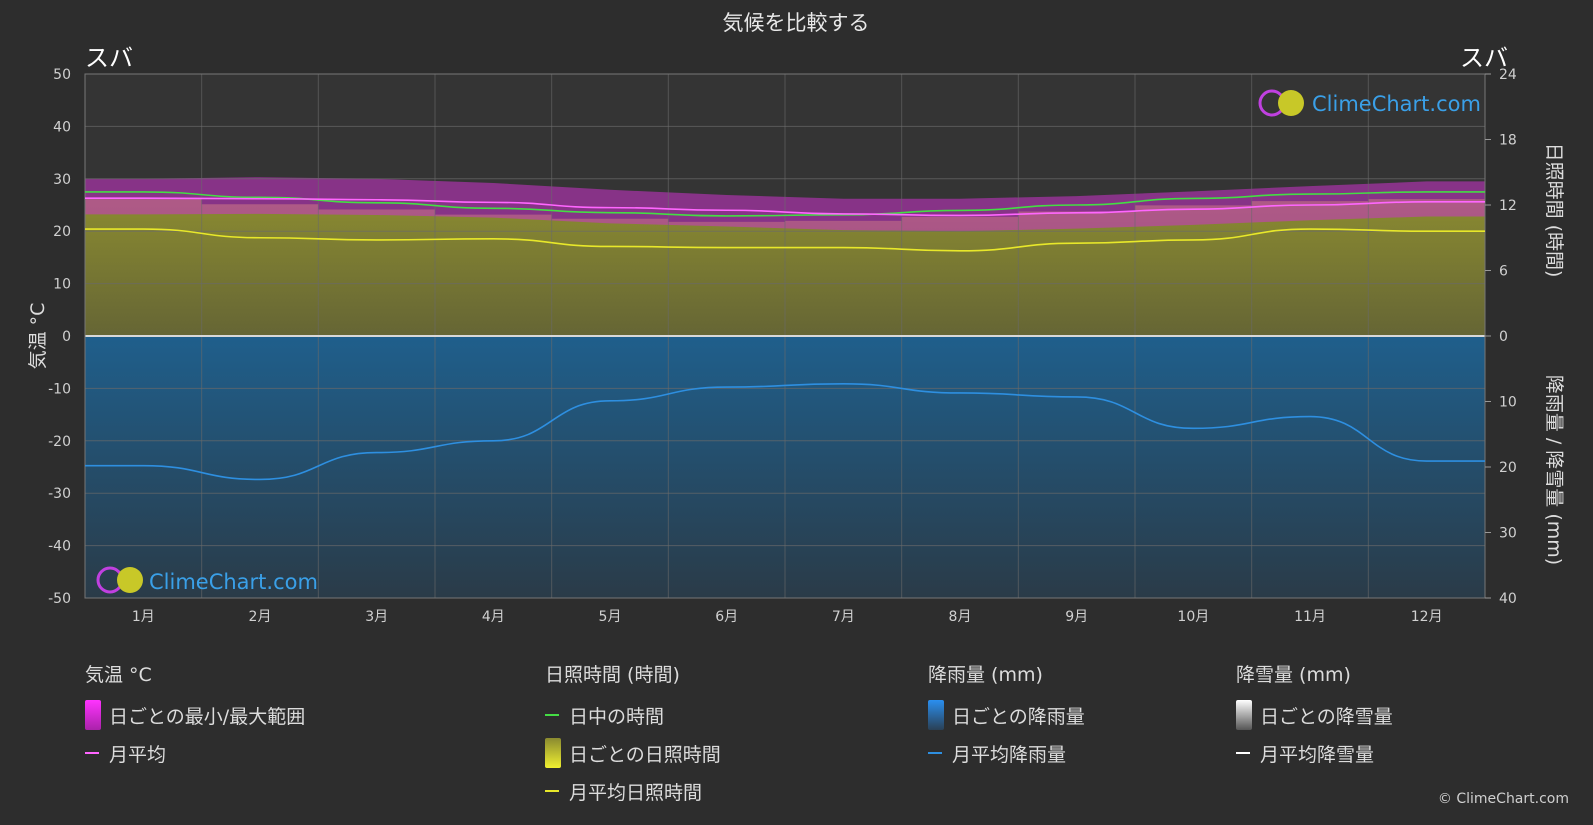 Image resolution: width=1593 pixels, height=825 pixels. Describe the element at coordinates (1508, 141) in the screenshot. I see `y-right-top-tick: 18` at that location.